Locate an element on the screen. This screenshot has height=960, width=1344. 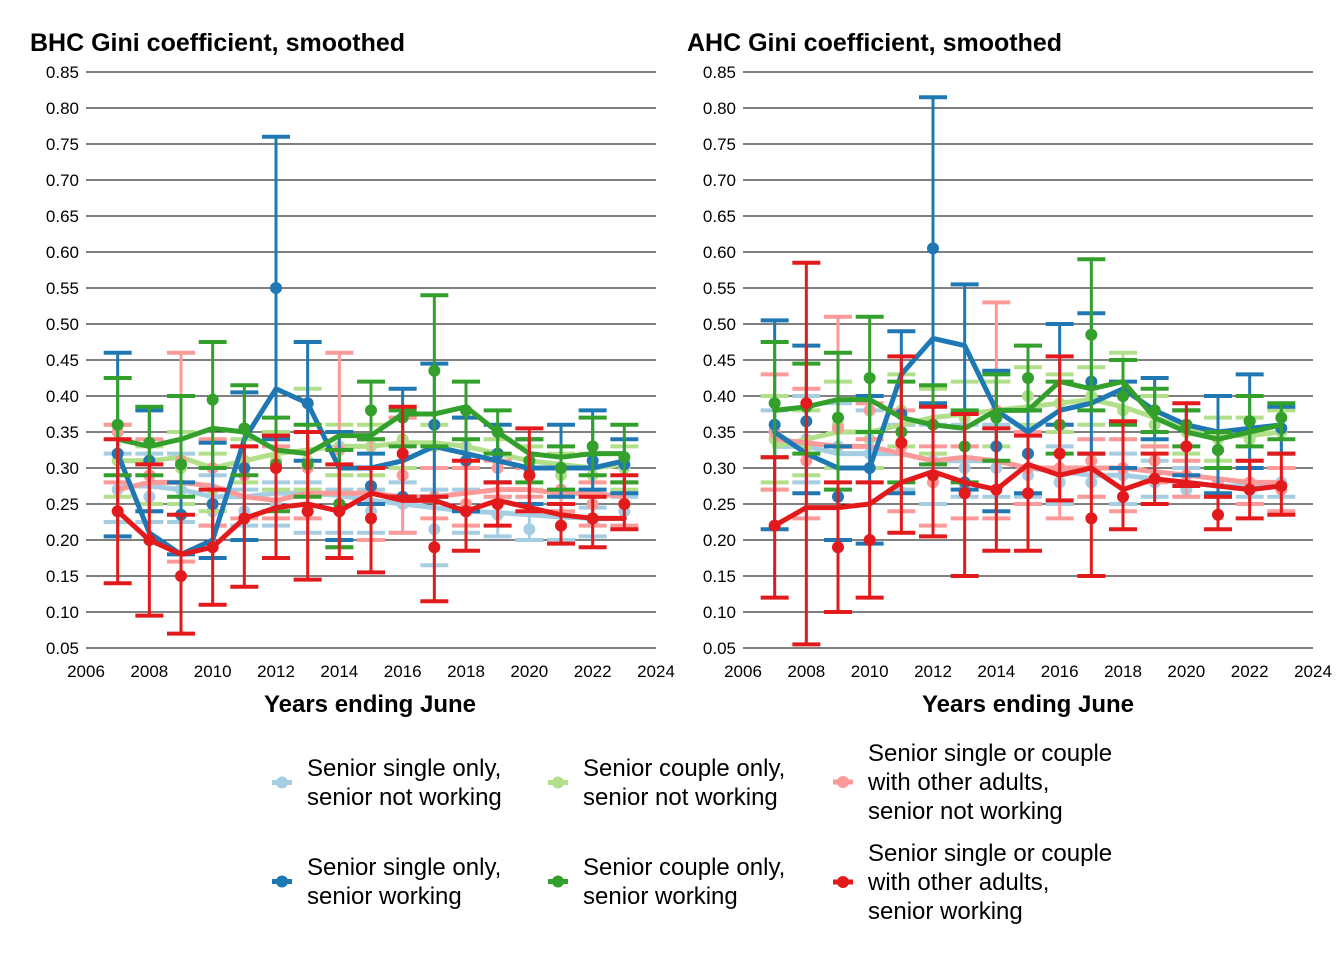
ahc-chart-title: AHC Gini coefficient, smoothed is located at coordinates (874, 43).